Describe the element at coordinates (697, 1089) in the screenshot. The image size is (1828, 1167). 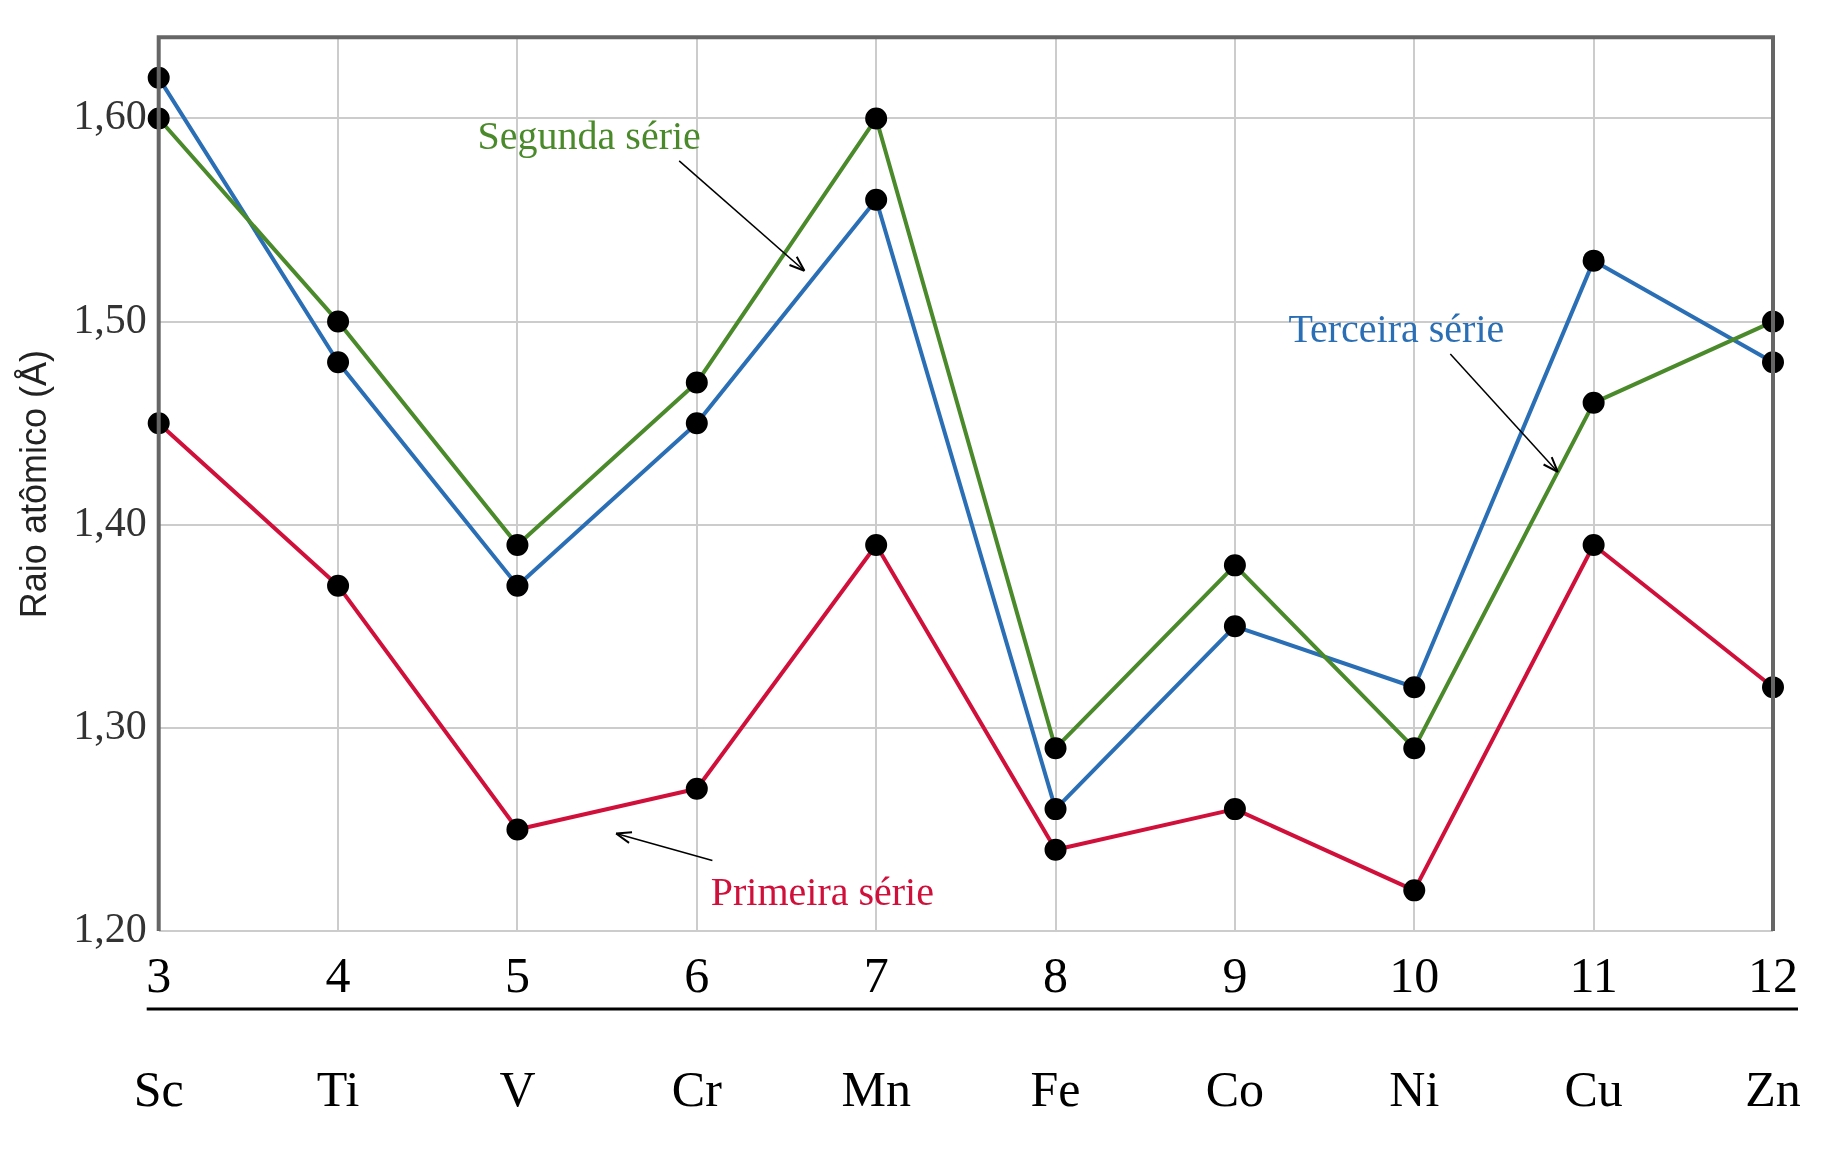
I see `text: Cr` at that location.